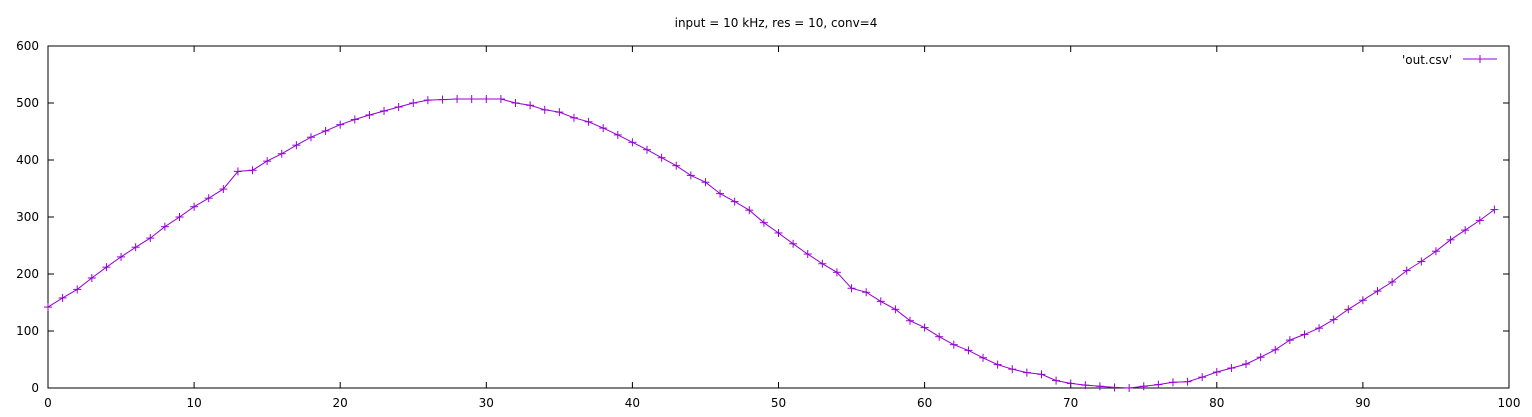 This screenshot has width=1532, height=417. Describe the element at coordinates (776, 23) in the screenshot. I see `chart-title: input = 10 kHz, res = 10, conv=4` at that location.